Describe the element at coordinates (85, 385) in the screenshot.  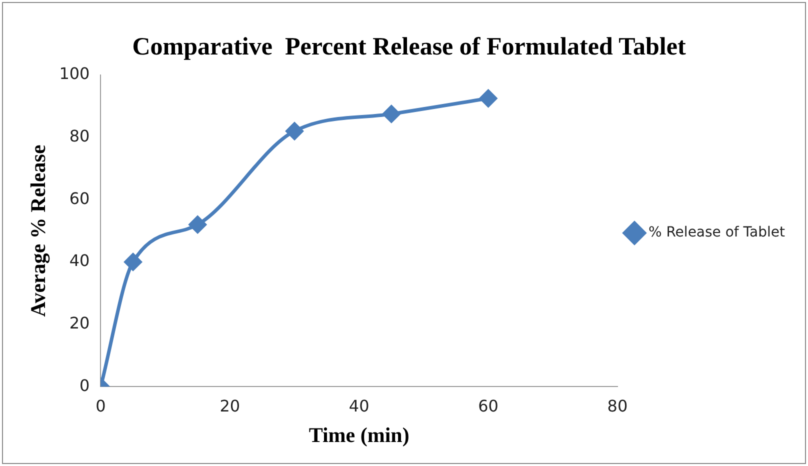
I see `y-tick-label: 0` at that location.